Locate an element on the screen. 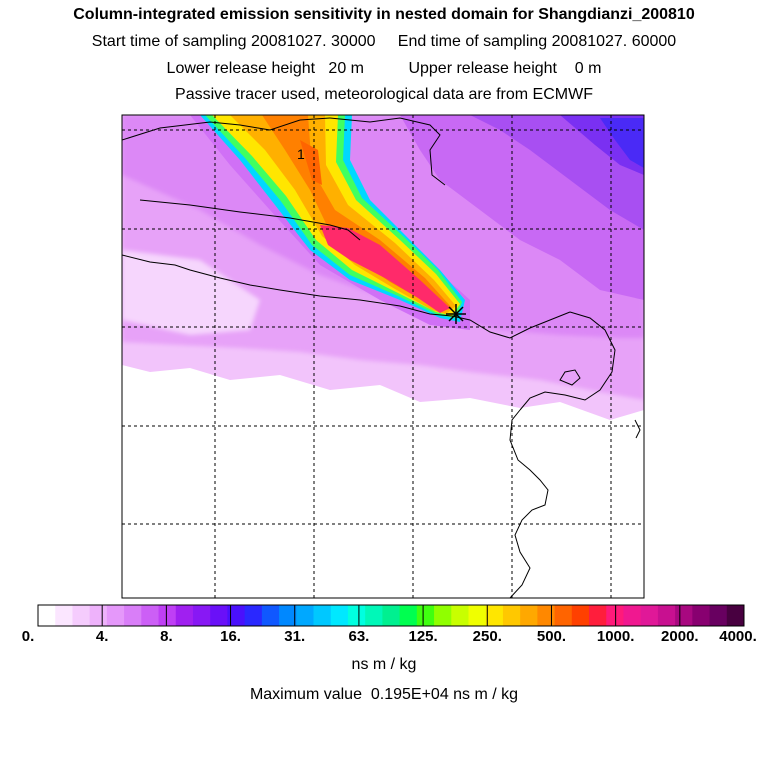 The height and width of the screenshot is (768, 768). colorbar-units: ns m / kg is located at coordinates (384, 664).